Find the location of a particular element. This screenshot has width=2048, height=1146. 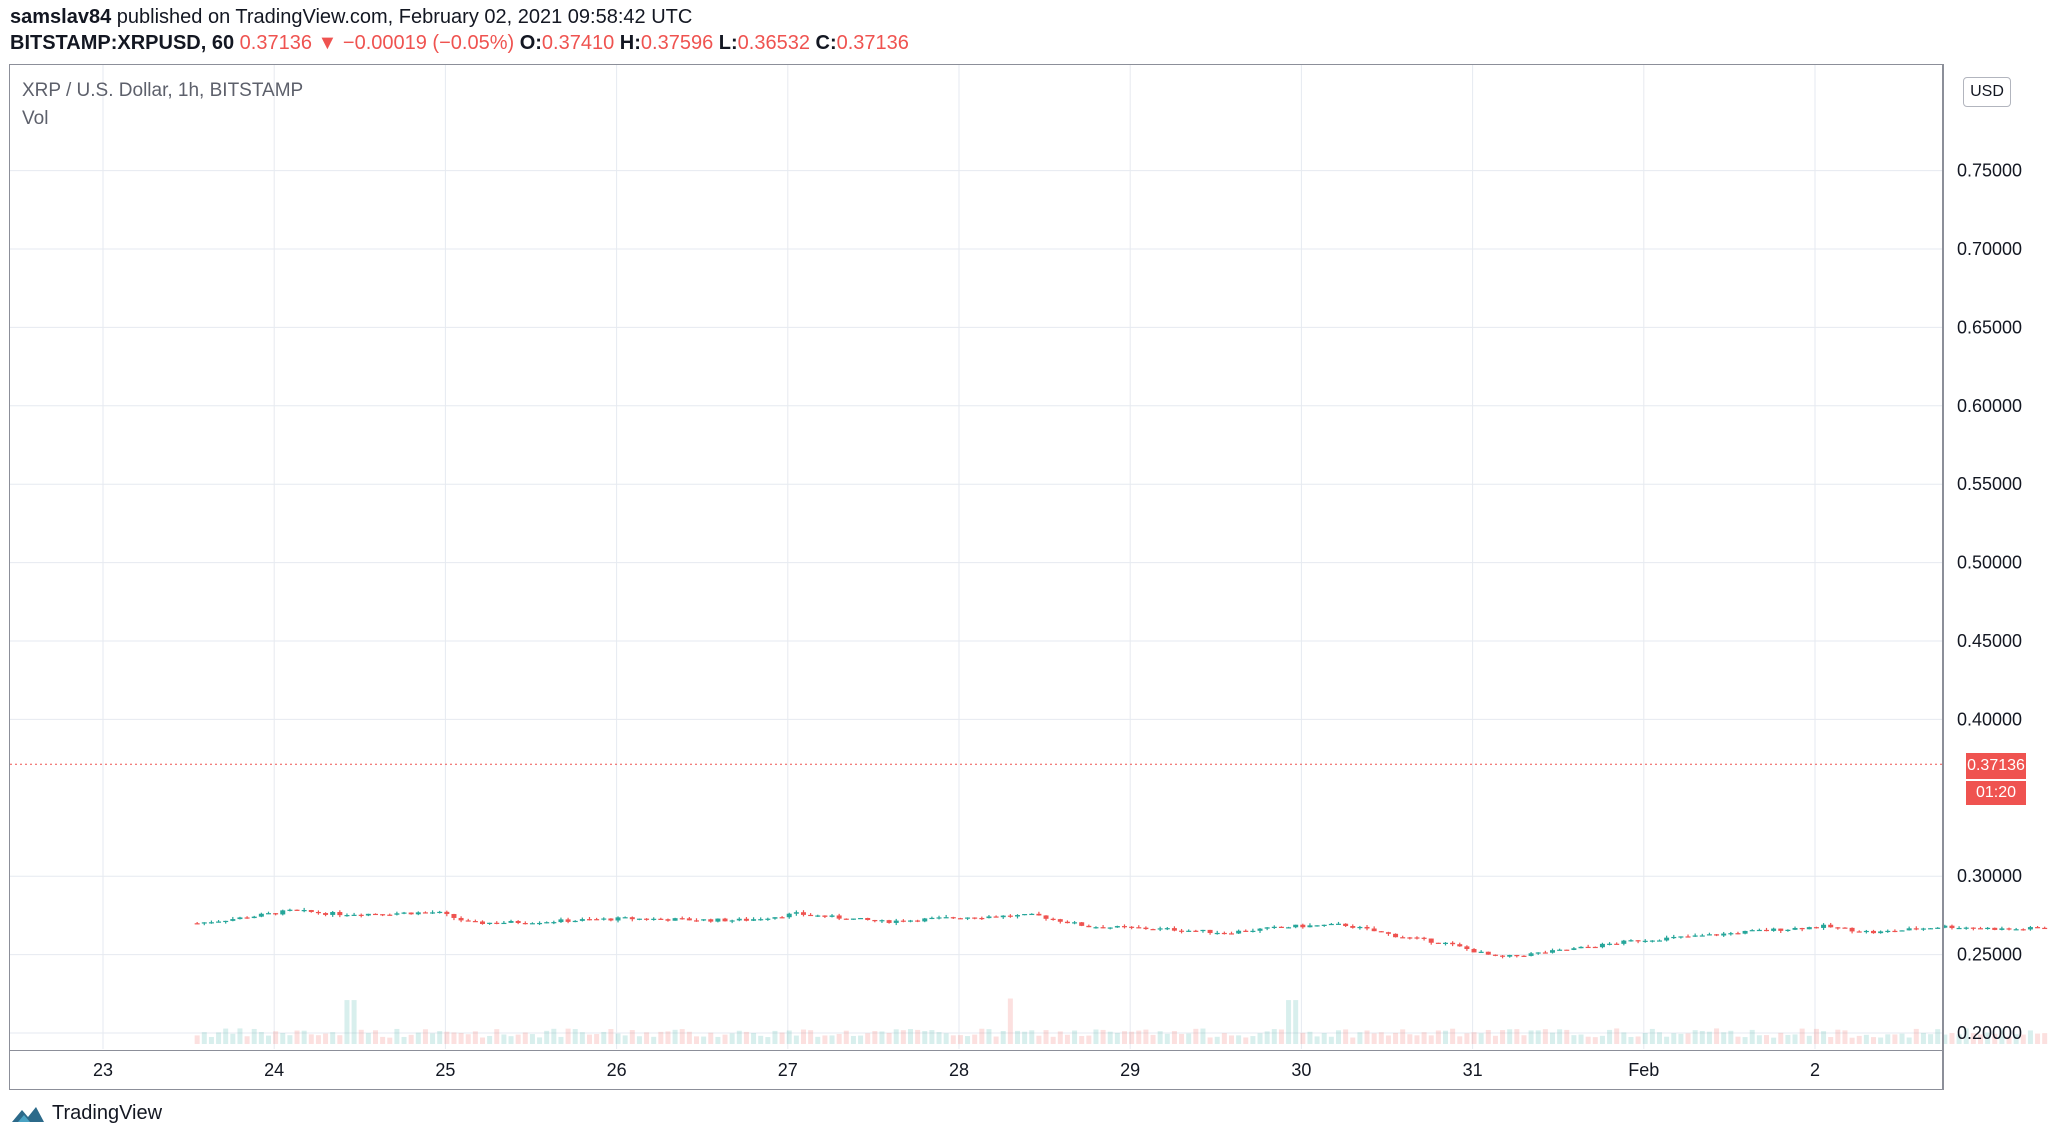

close-value: 0.37136 is located at coordinates (872, 43).